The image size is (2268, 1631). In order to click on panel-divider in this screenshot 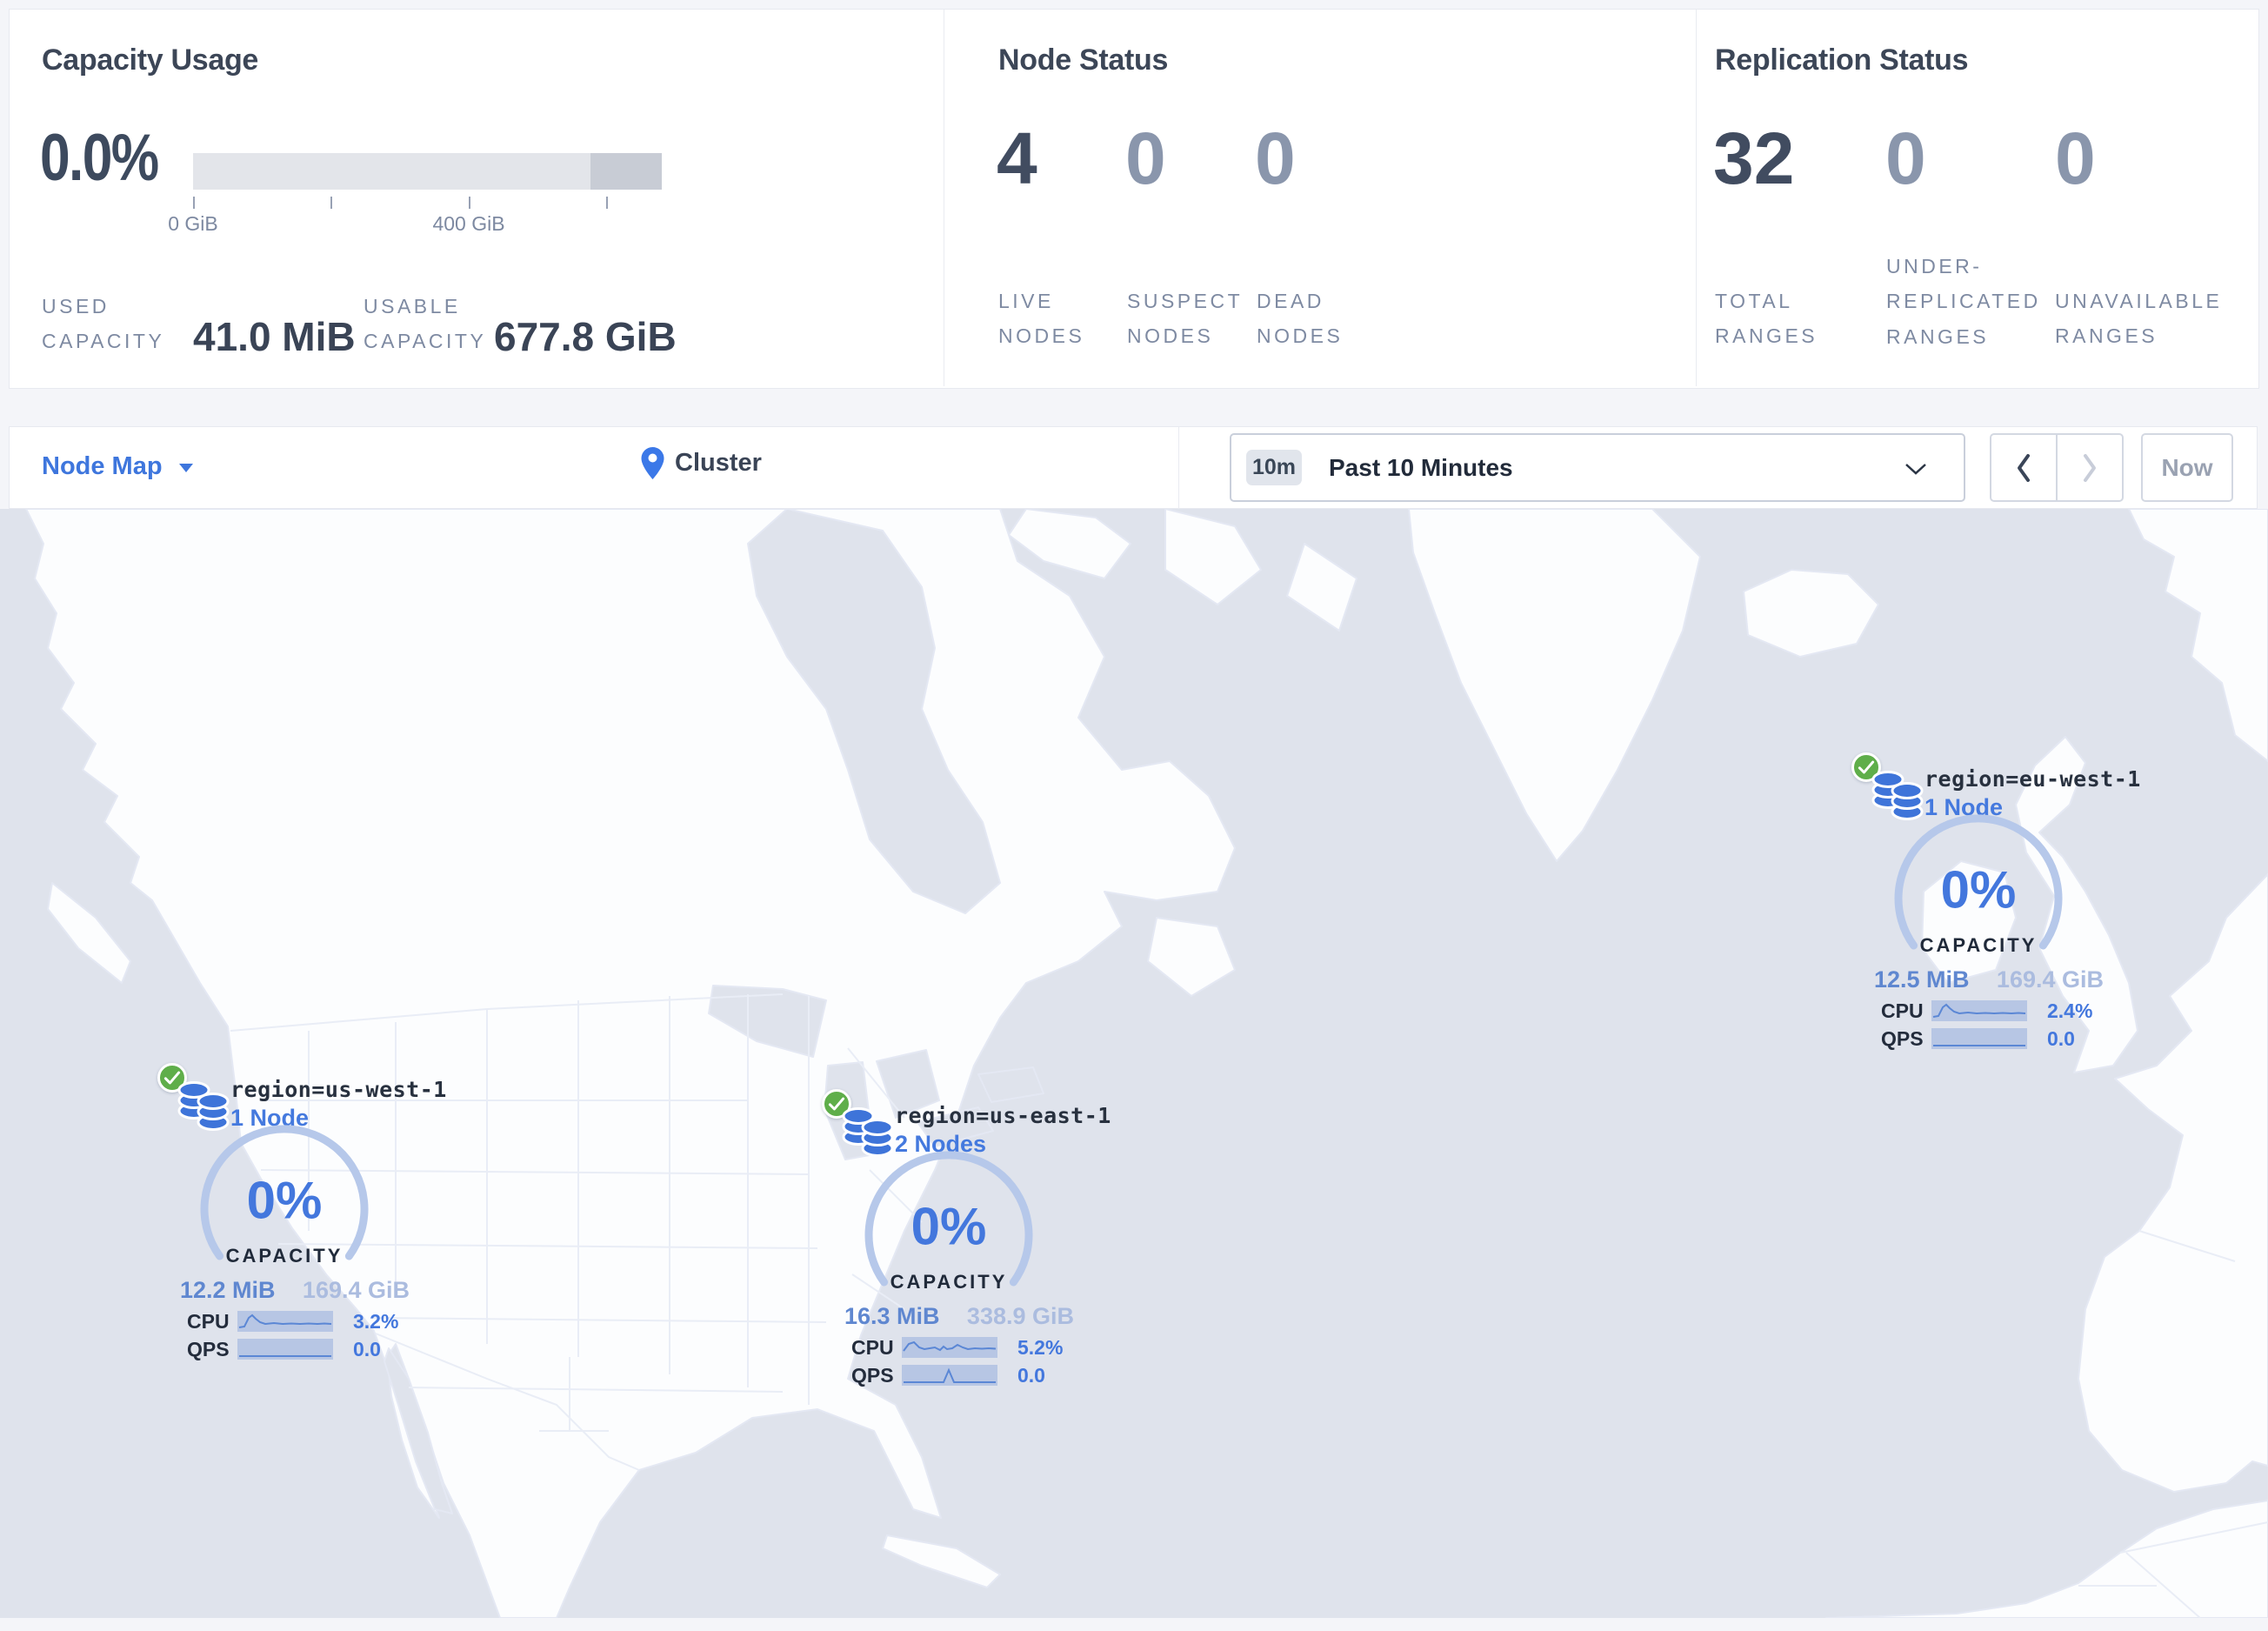, I will do `click(1696, 198)`.